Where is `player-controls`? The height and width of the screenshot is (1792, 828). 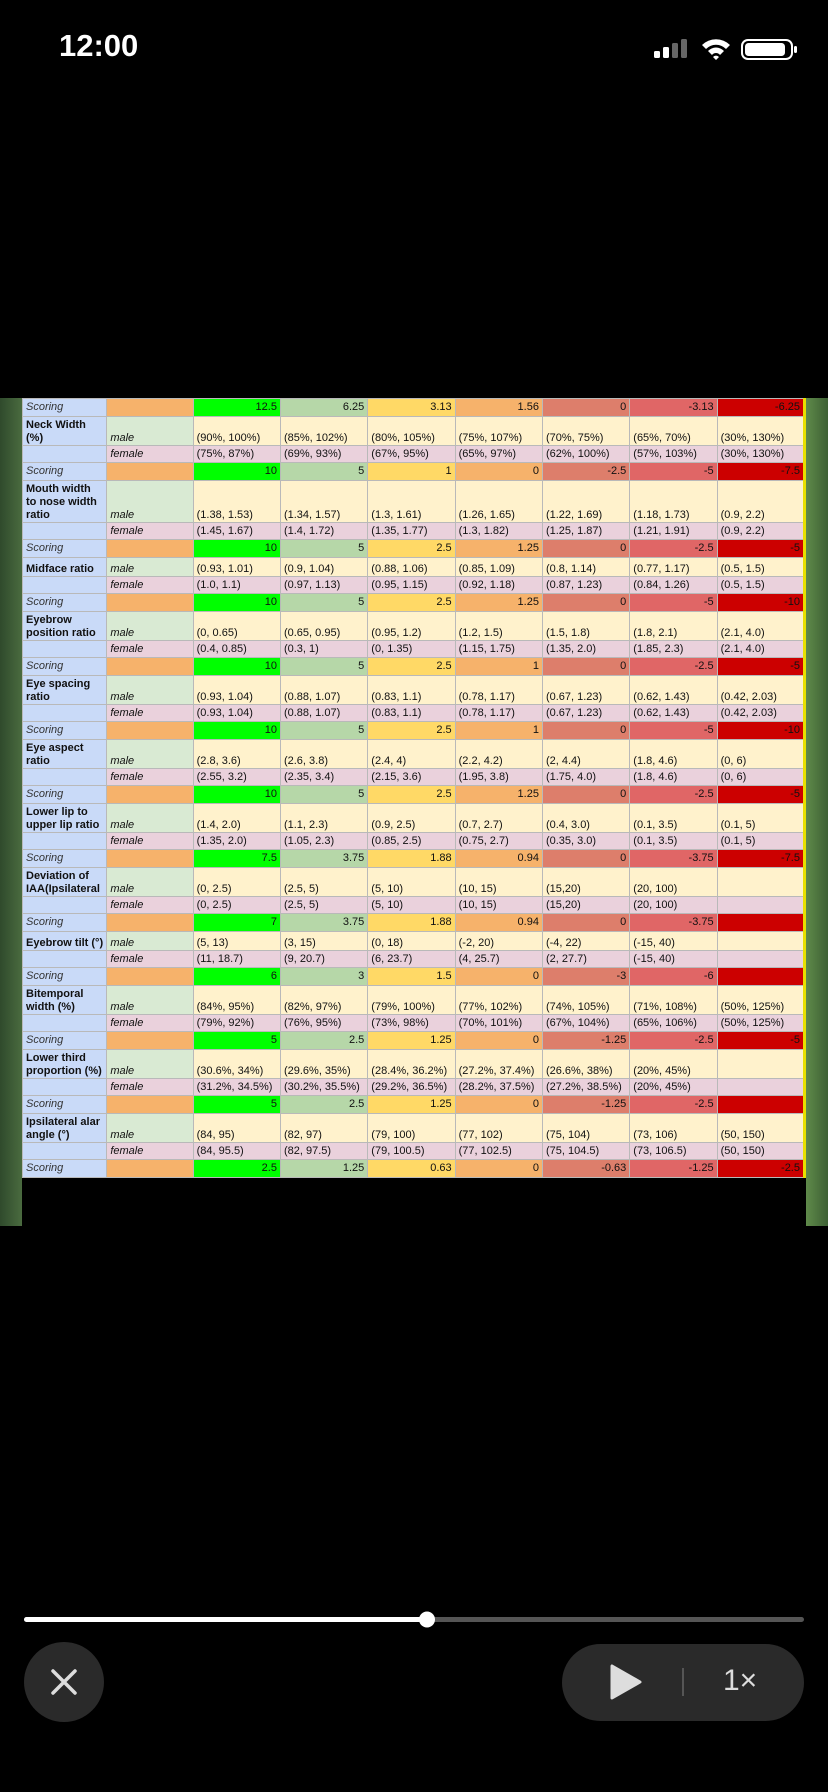
player-controls is located at coordinates (414, 1666).